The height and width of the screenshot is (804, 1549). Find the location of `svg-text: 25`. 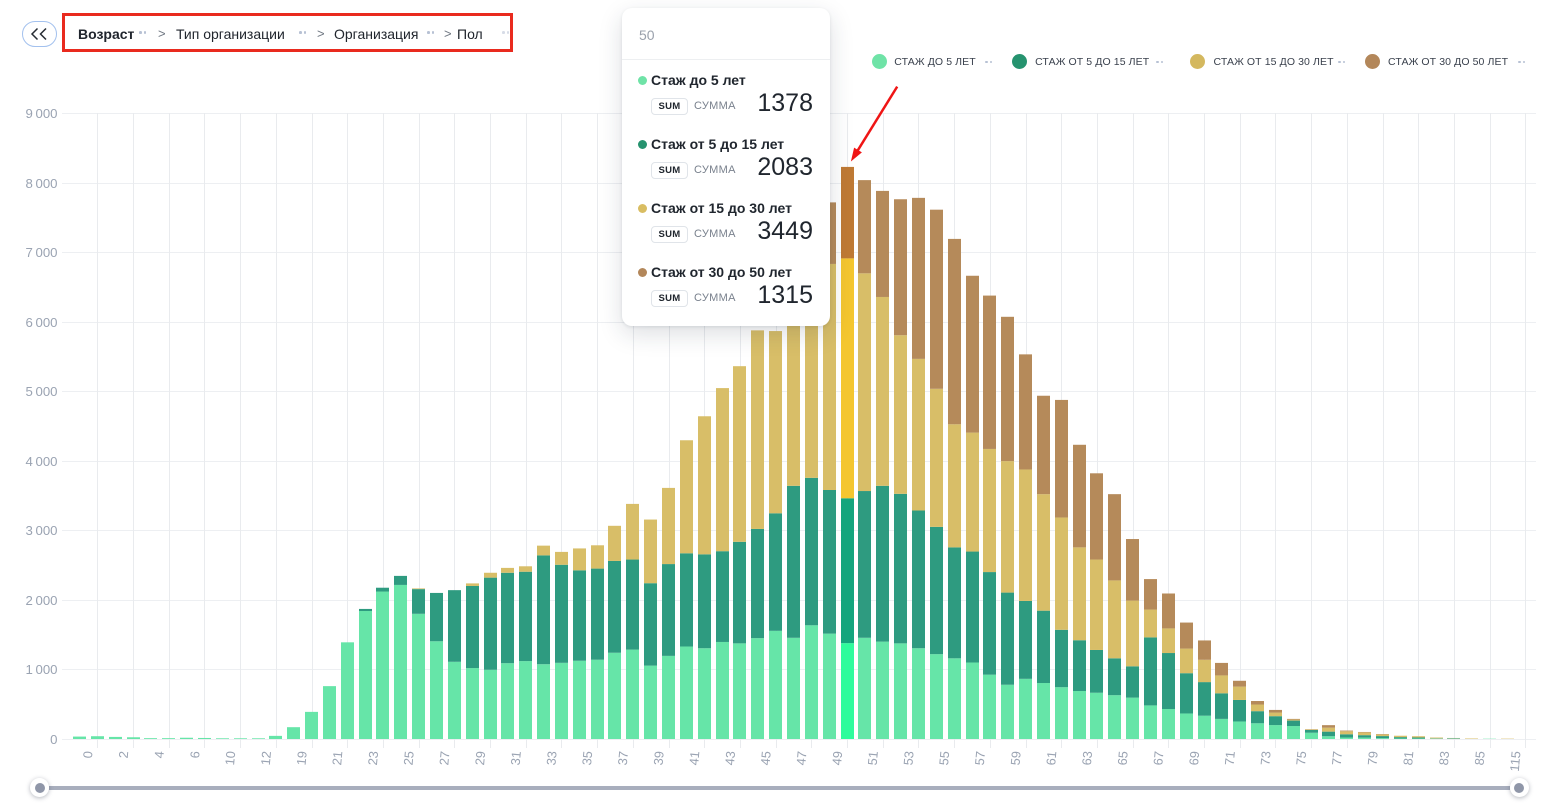

svg-text: 25 is located at coordinates (409, 757).